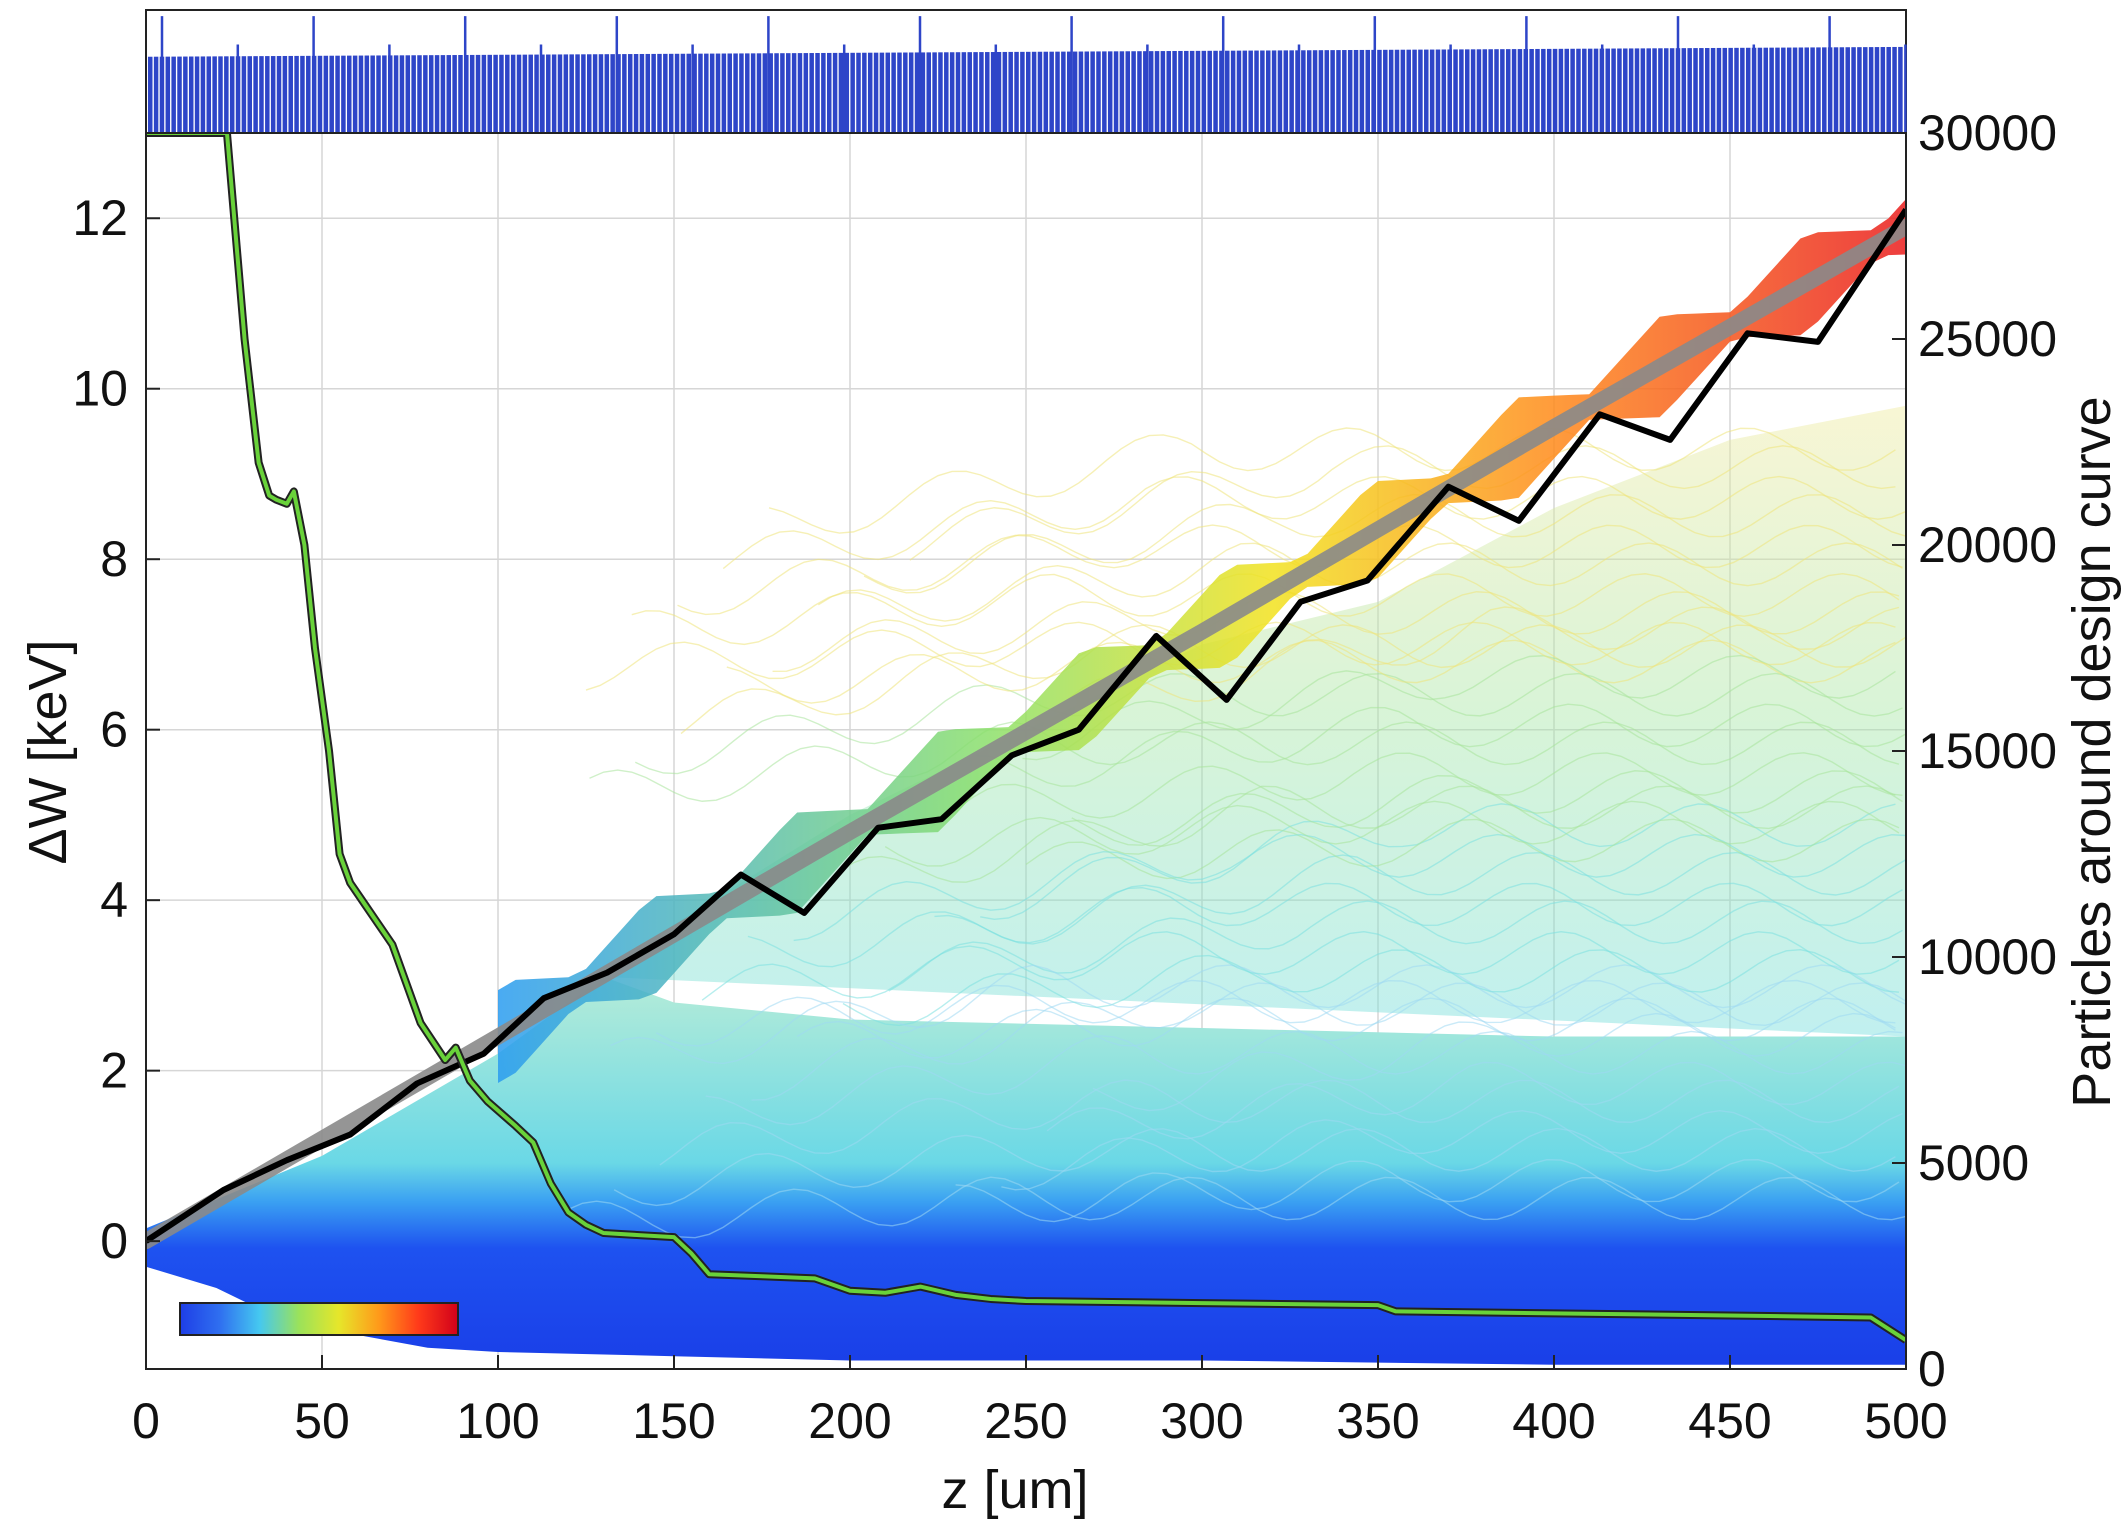  What do you see at coordinates (1201, 1421) in the screenshot?
I see `x-tick-label: 300` at bounding box center [1201, 1421].